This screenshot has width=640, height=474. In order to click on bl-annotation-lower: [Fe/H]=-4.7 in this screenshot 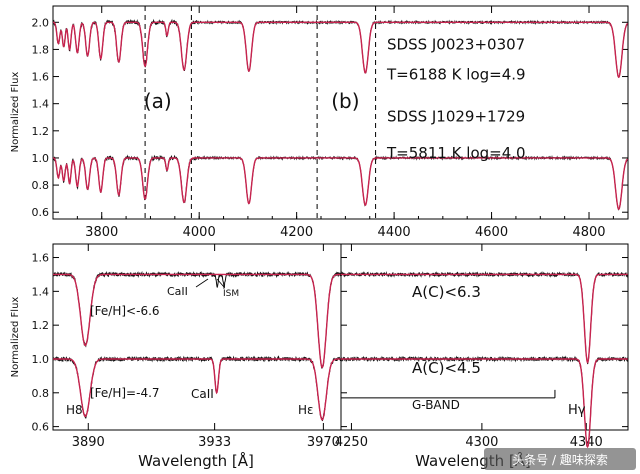, I will do `click(125, 393)`.